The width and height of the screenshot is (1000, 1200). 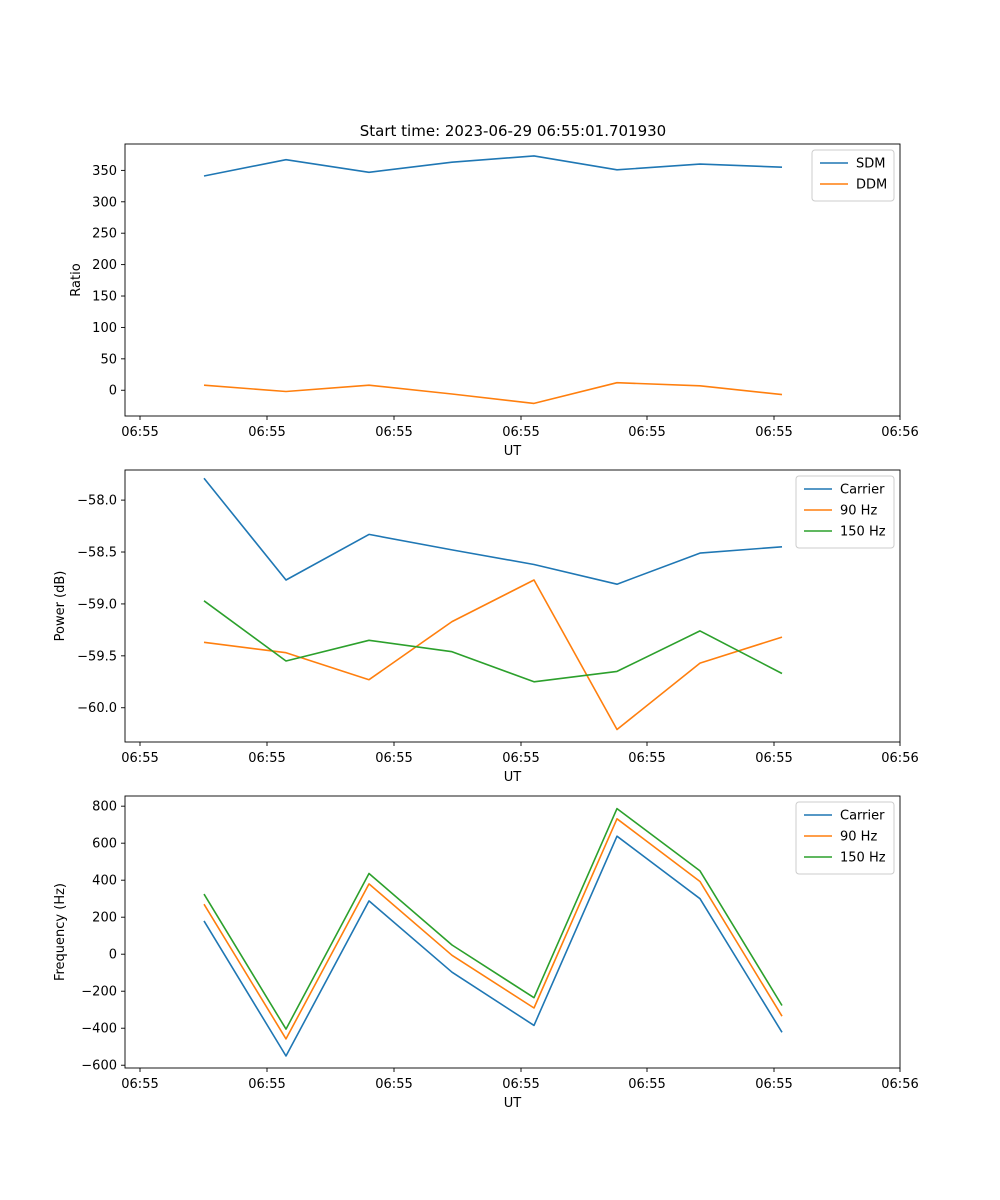 I want to click on y-tick-label: −59.0, so click(x=97, y=604).